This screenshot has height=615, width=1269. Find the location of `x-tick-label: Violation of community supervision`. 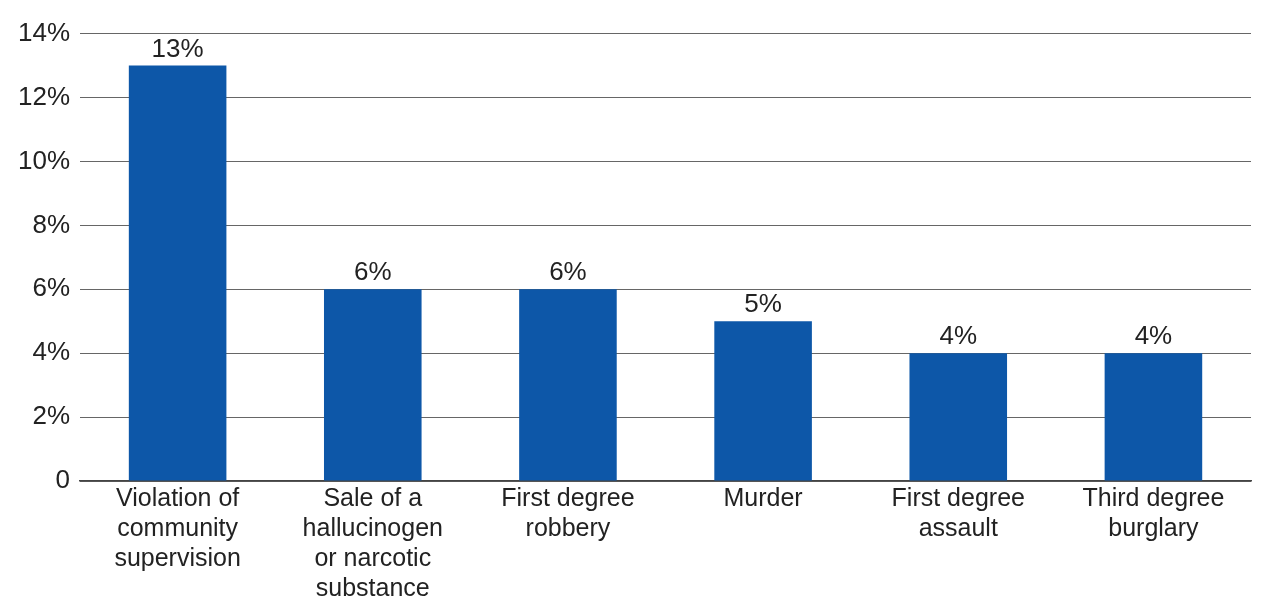

x-tick-label: Violation of community supervision is located at coordinates (177, 526).